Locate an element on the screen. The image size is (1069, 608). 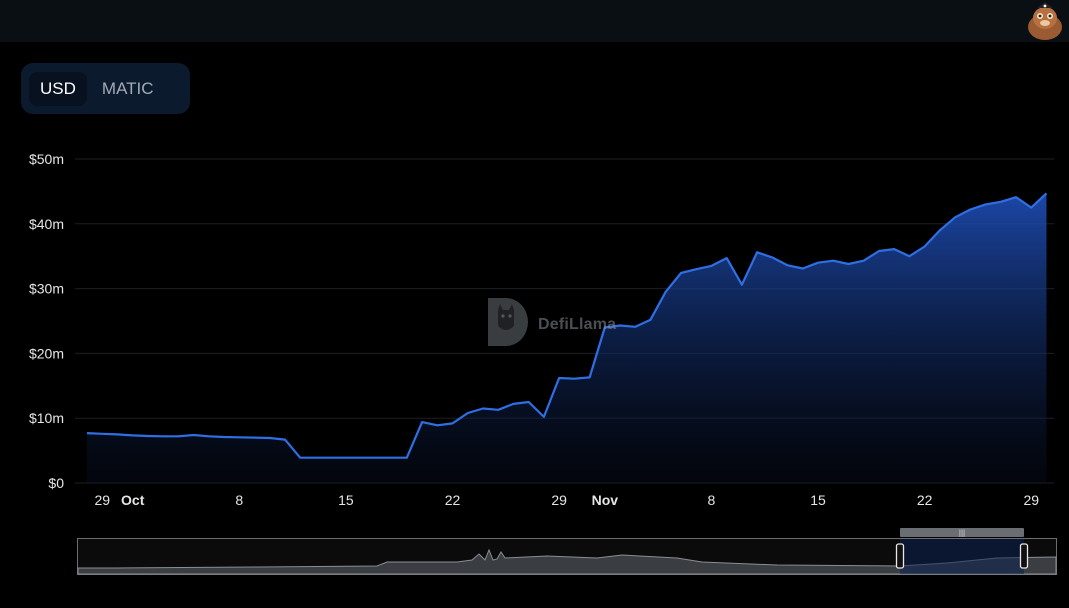
y-tick-label: $40m is located at coordinates (46, 224).